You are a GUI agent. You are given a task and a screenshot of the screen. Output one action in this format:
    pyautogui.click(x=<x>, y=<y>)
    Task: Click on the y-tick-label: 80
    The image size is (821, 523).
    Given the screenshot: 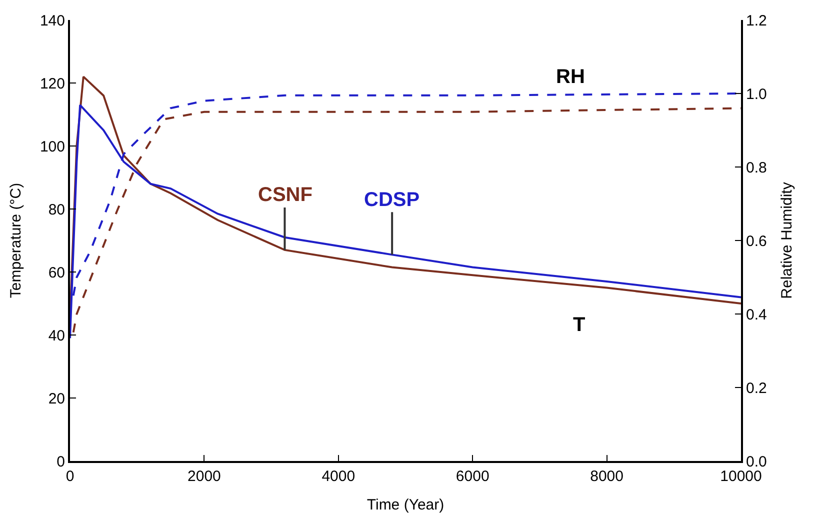 What is the action you would take?
    pyautogui.click(x=56, y=209)
    